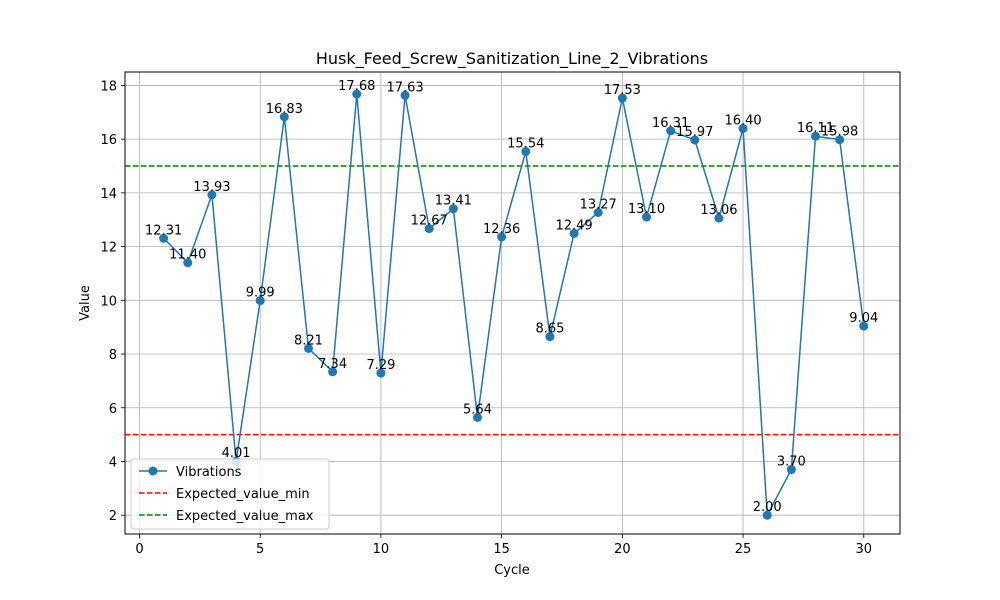  Describe the element at coordinates (108, 194) in the screenshot. I see `y-tick-label: 14` at that location.